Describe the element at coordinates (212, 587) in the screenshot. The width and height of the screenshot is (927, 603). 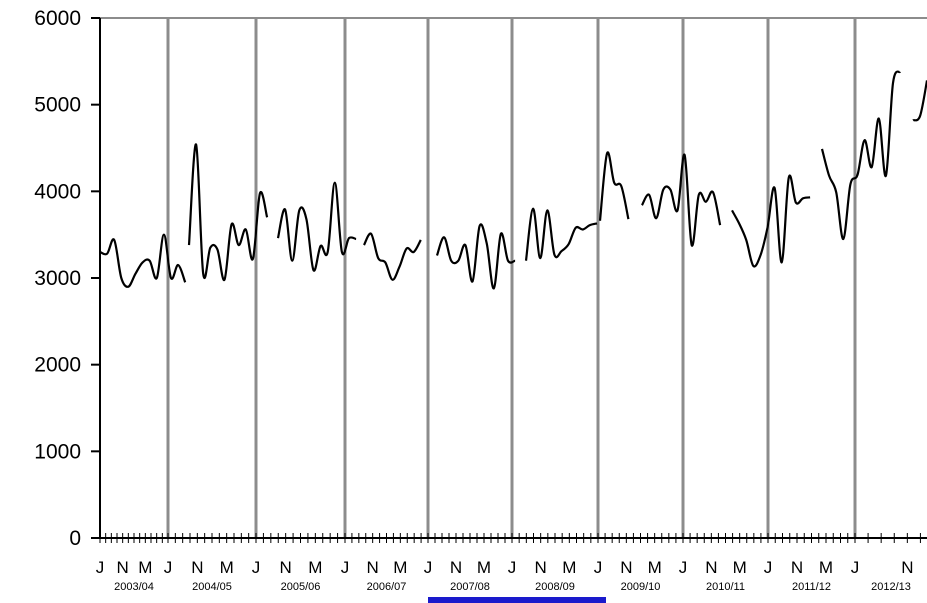
I see `year-label: 2004/05` at that location.